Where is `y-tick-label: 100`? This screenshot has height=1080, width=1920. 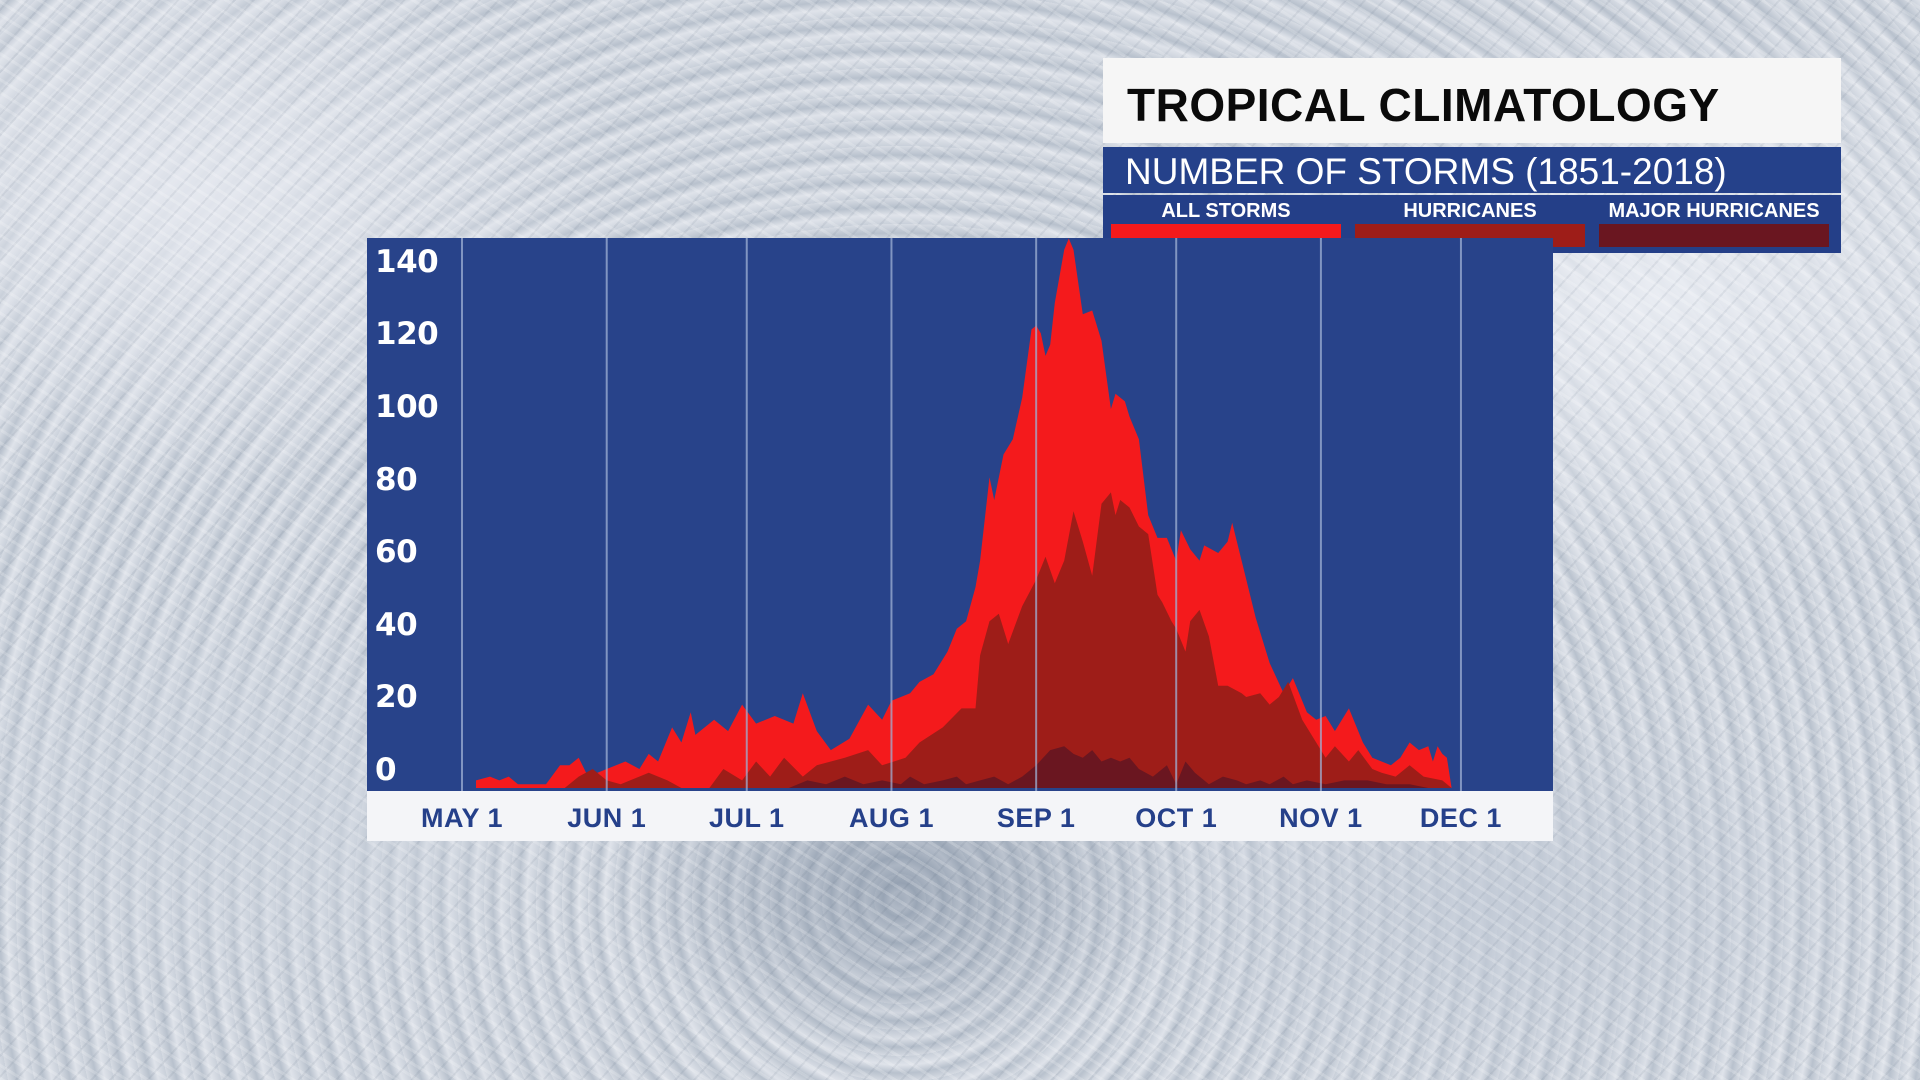
y-tick-label: 100 is located at coordinates (407, 407).